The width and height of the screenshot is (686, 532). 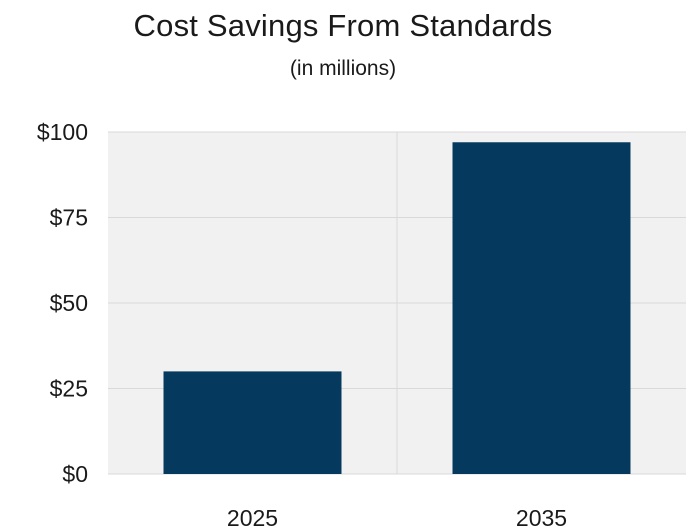 What do you see at coordinates (252, 422) in the screenshot?
I see `bar-2025` at bounding box center [252, 422].